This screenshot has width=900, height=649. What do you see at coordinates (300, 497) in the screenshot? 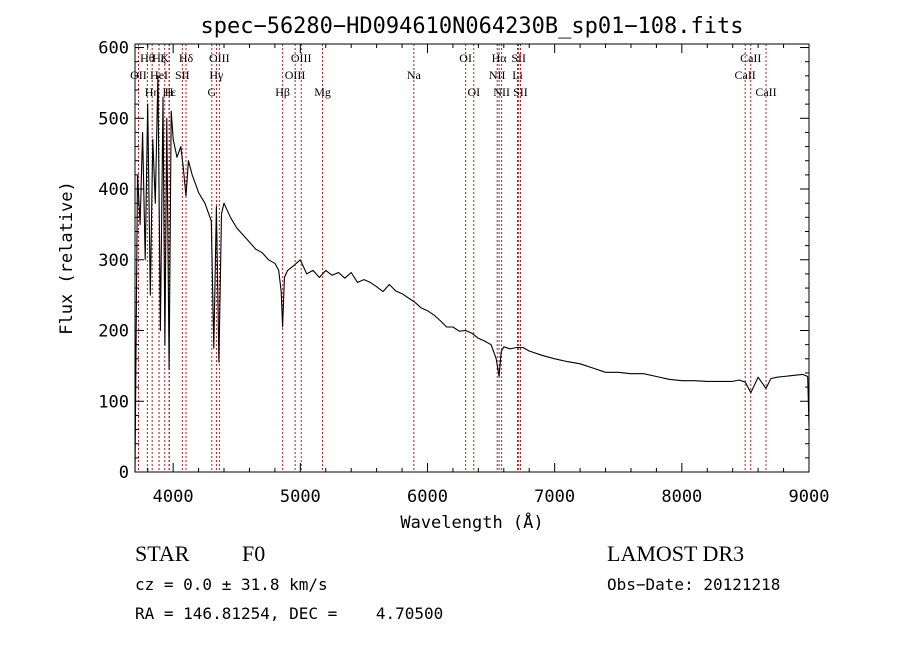
I see `x-tick-label: 5000` at bounding box center [300, 497].